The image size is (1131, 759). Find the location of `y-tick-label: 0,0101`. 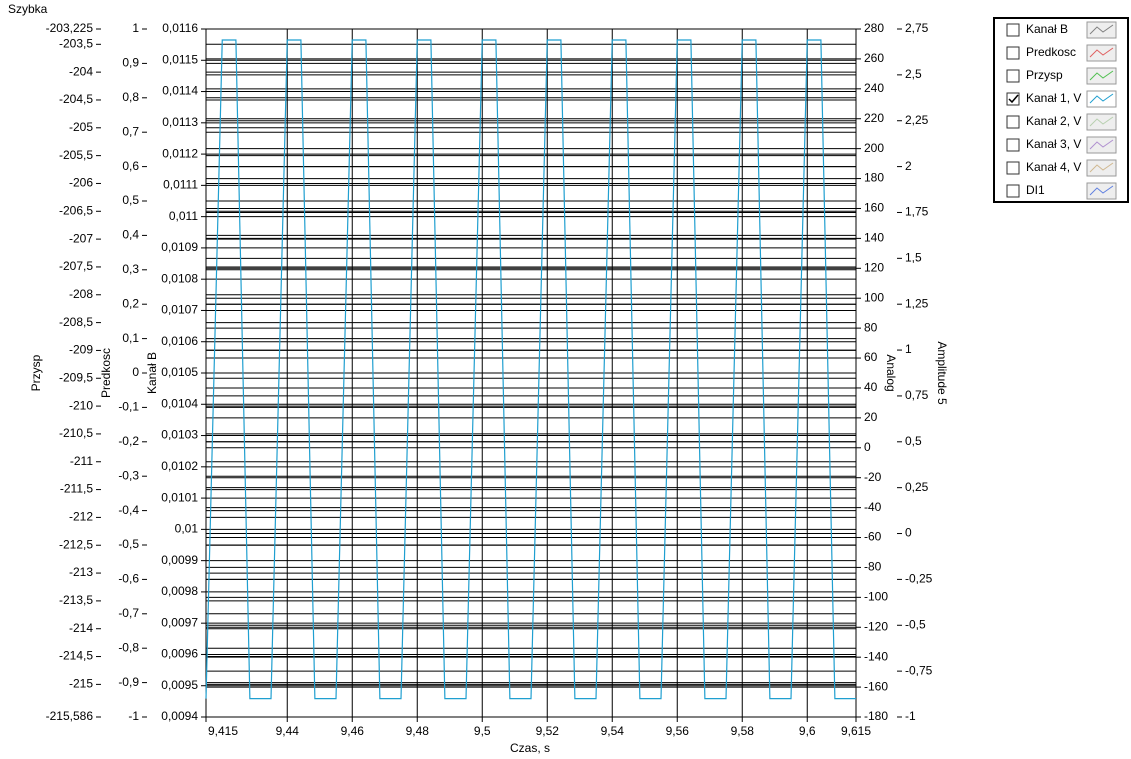

y-tick-label: 0,0101 is located at coordinates (179, 497).